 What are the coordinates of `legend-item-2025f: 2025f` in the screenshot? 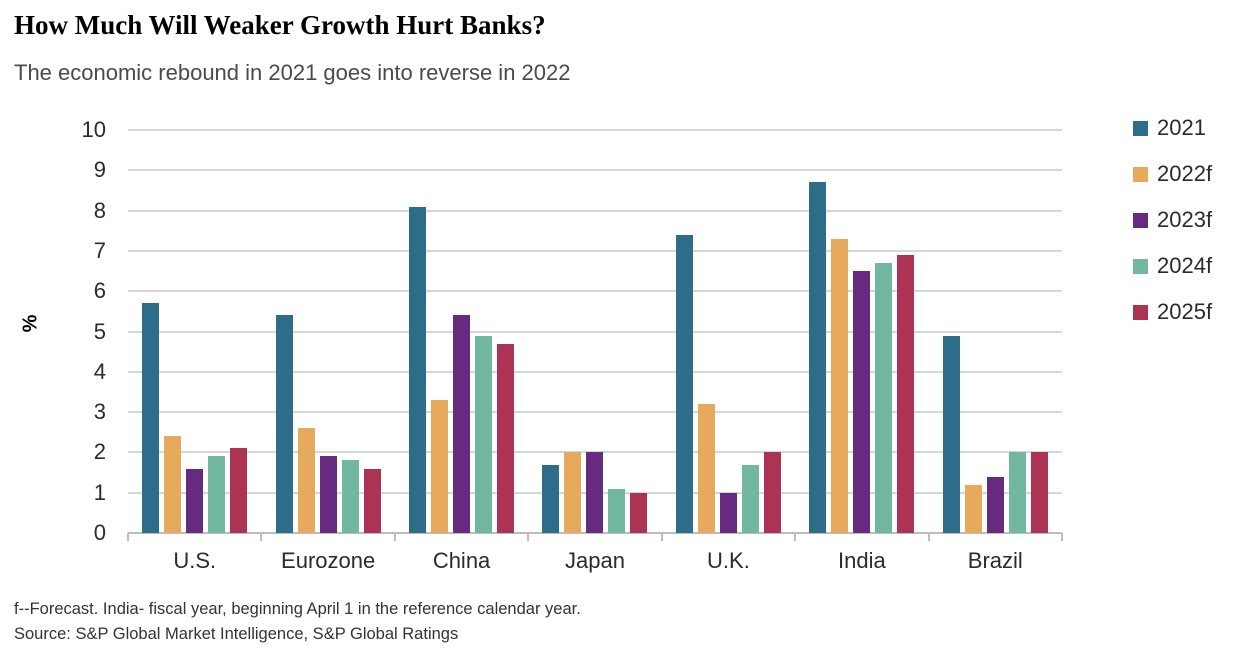 It's located at (1172, 312).